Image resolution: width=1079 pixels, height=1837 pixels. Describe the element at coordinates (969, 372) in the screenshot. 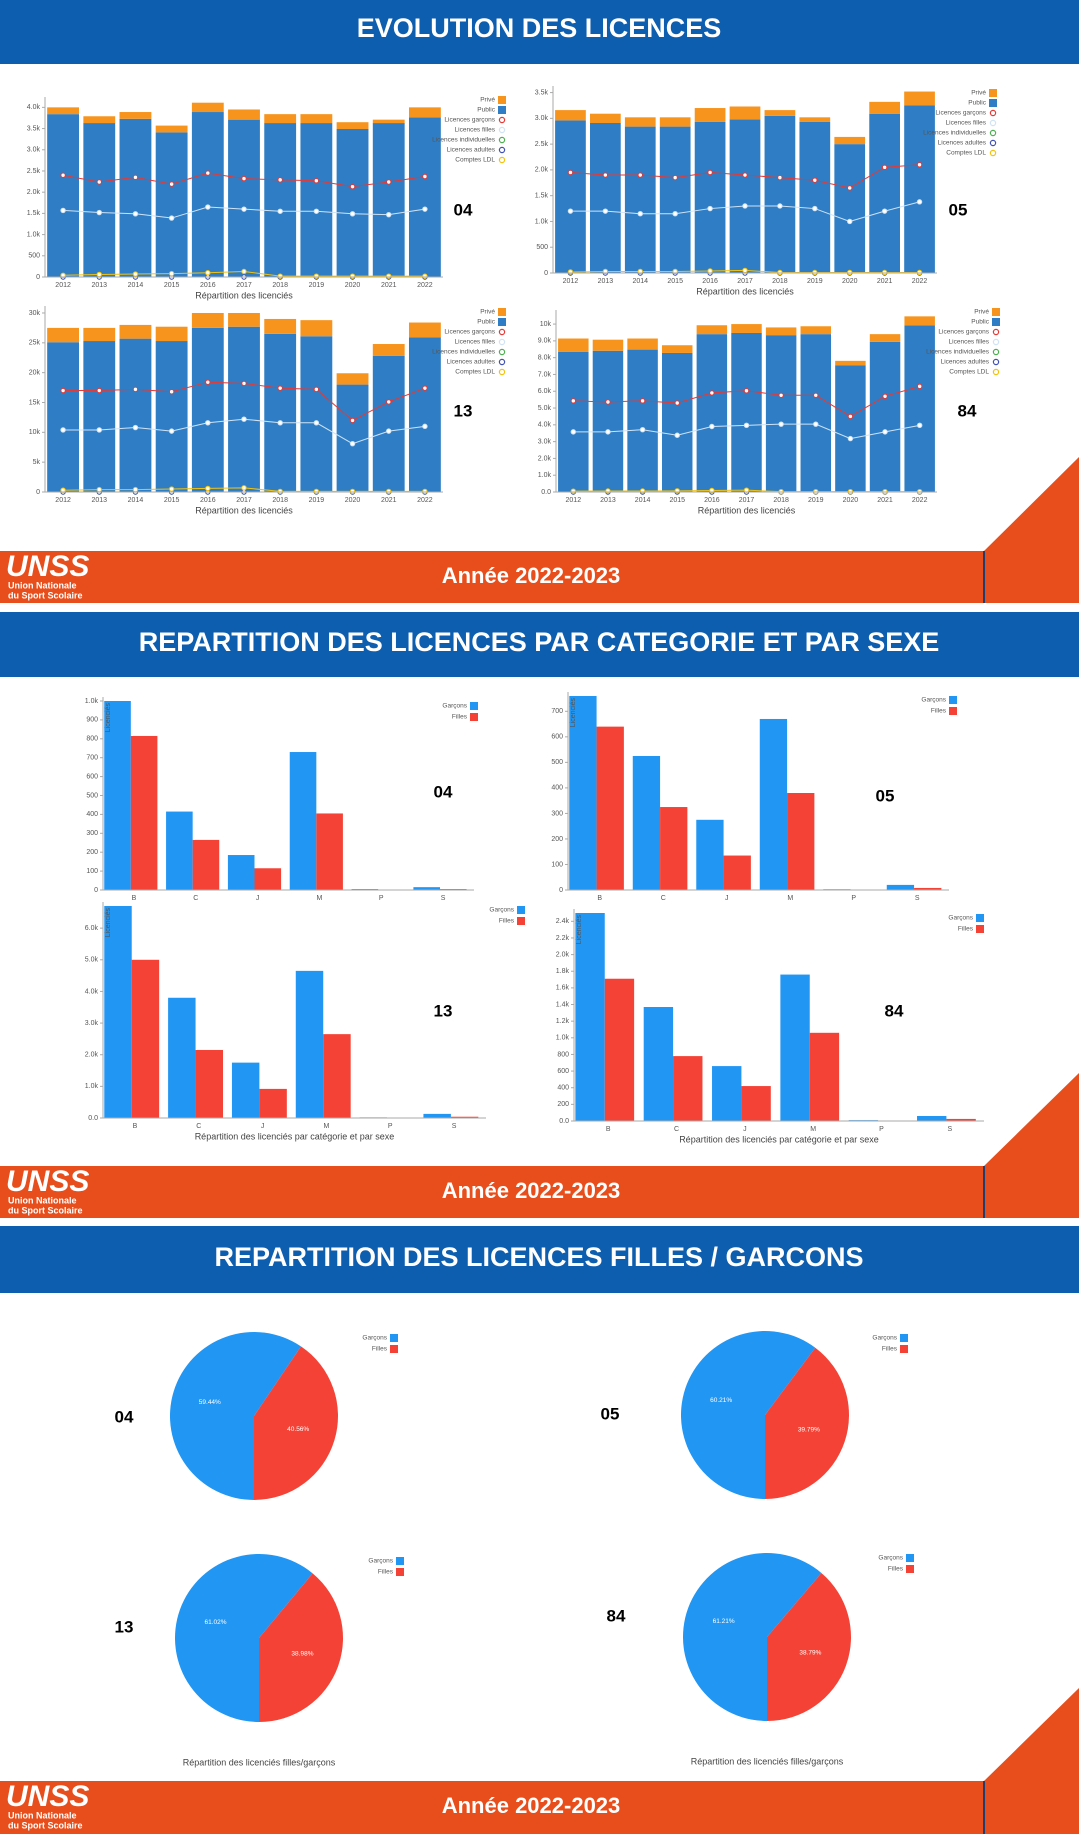

I see `legend-label: Comptes LDL` at that location.